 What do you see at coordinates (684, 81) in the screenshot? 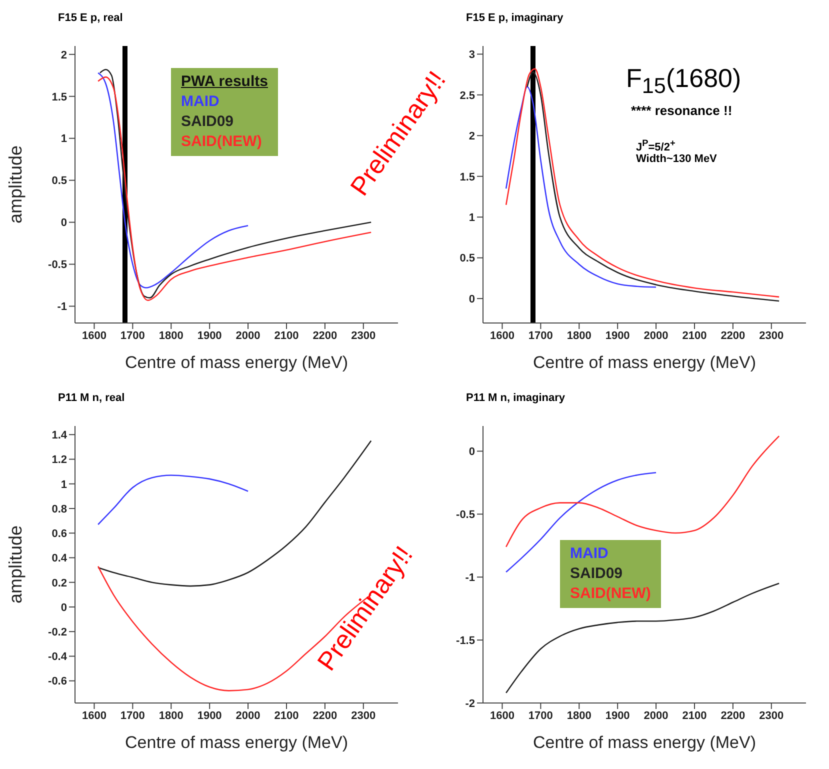
I see `annotation: F$_{15}$(1680)` at bounding box center [684, 81].